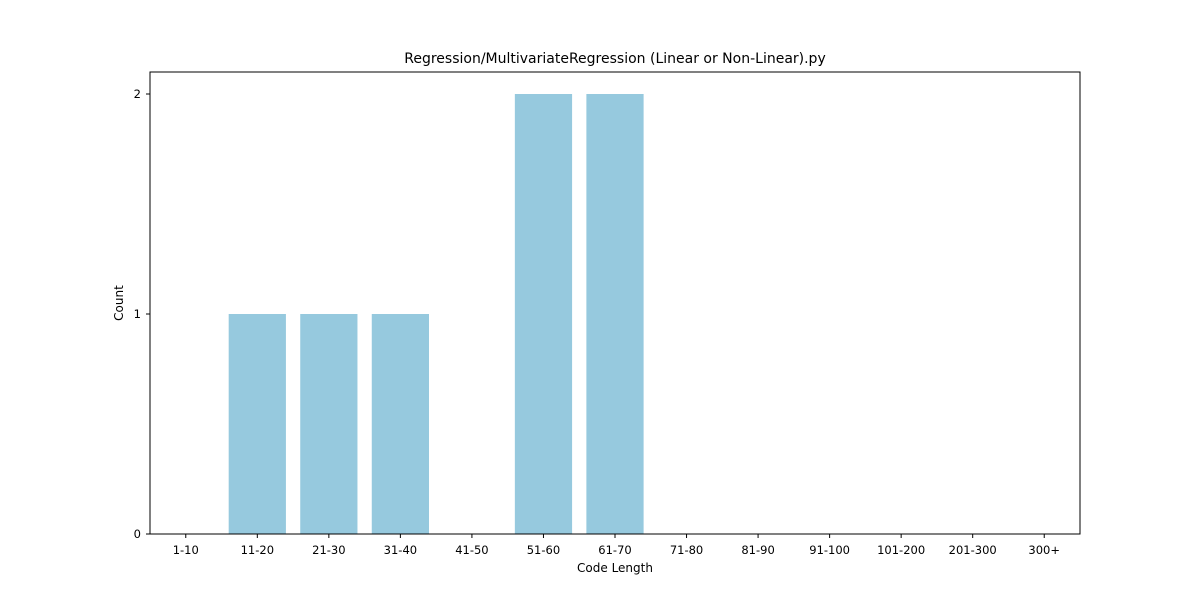 The width and height of the screenshot is (1200, 600). What do you see at coordinates (186, 550) in the screenshot?
I see `x-tick-label: 1-10` at bounding box center [186, 550].